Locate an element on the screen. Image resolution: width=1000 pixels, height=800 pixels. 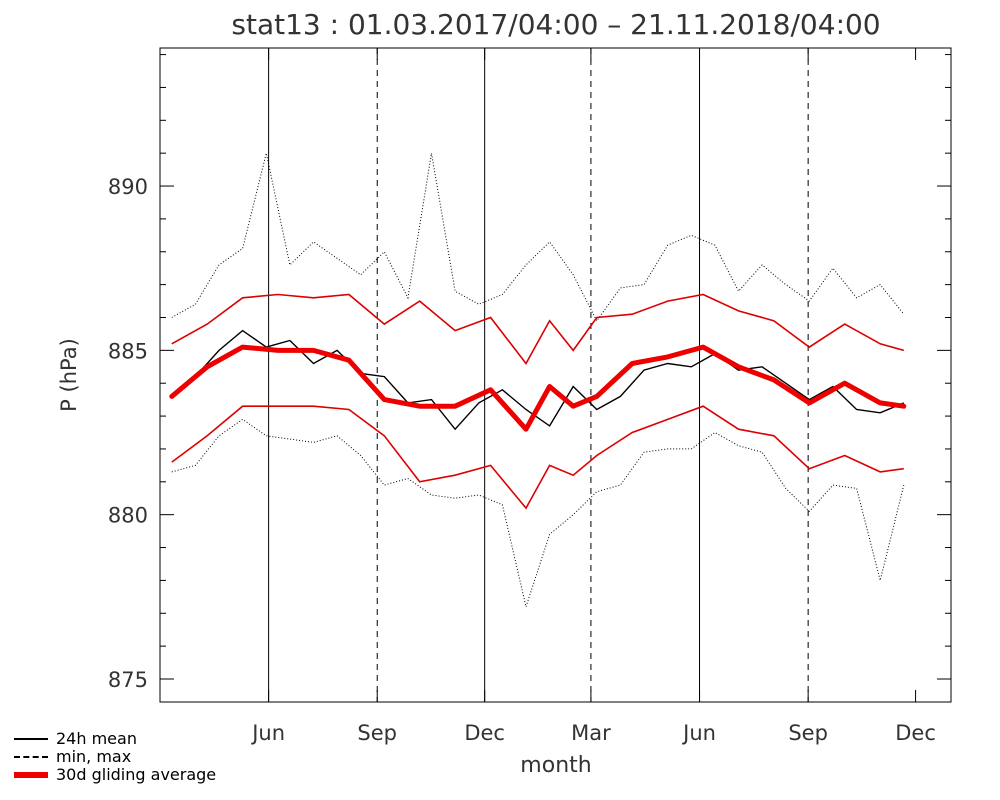
legend-label: min, max is located at coordinates (94, 756).